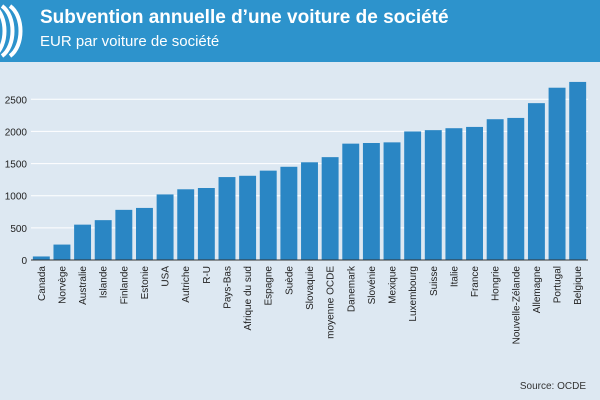  Describe the element at coordinates (351, 288) in the screenshot. I see `x-tick-label: Danemark` at that location.